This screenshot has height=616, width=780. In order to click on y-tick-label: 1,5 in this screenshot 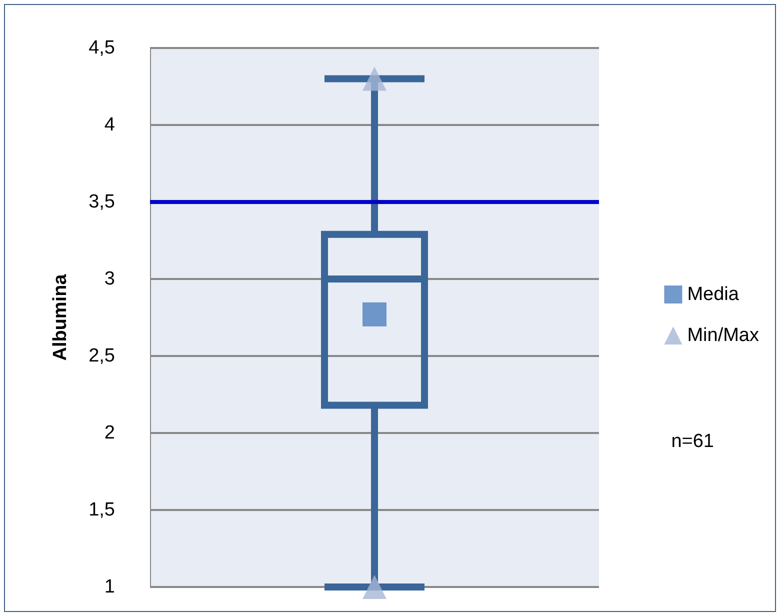, I will do `click(101, 510)`.